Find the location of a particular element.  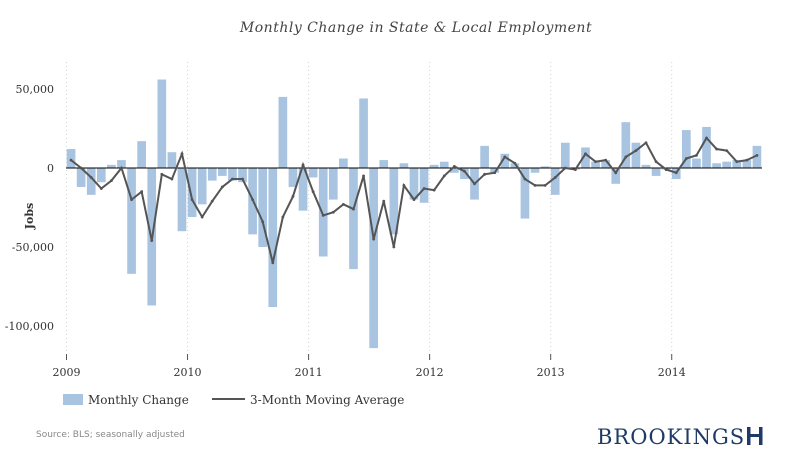

legend-bar-swatch is located at coordinates (73, 399).